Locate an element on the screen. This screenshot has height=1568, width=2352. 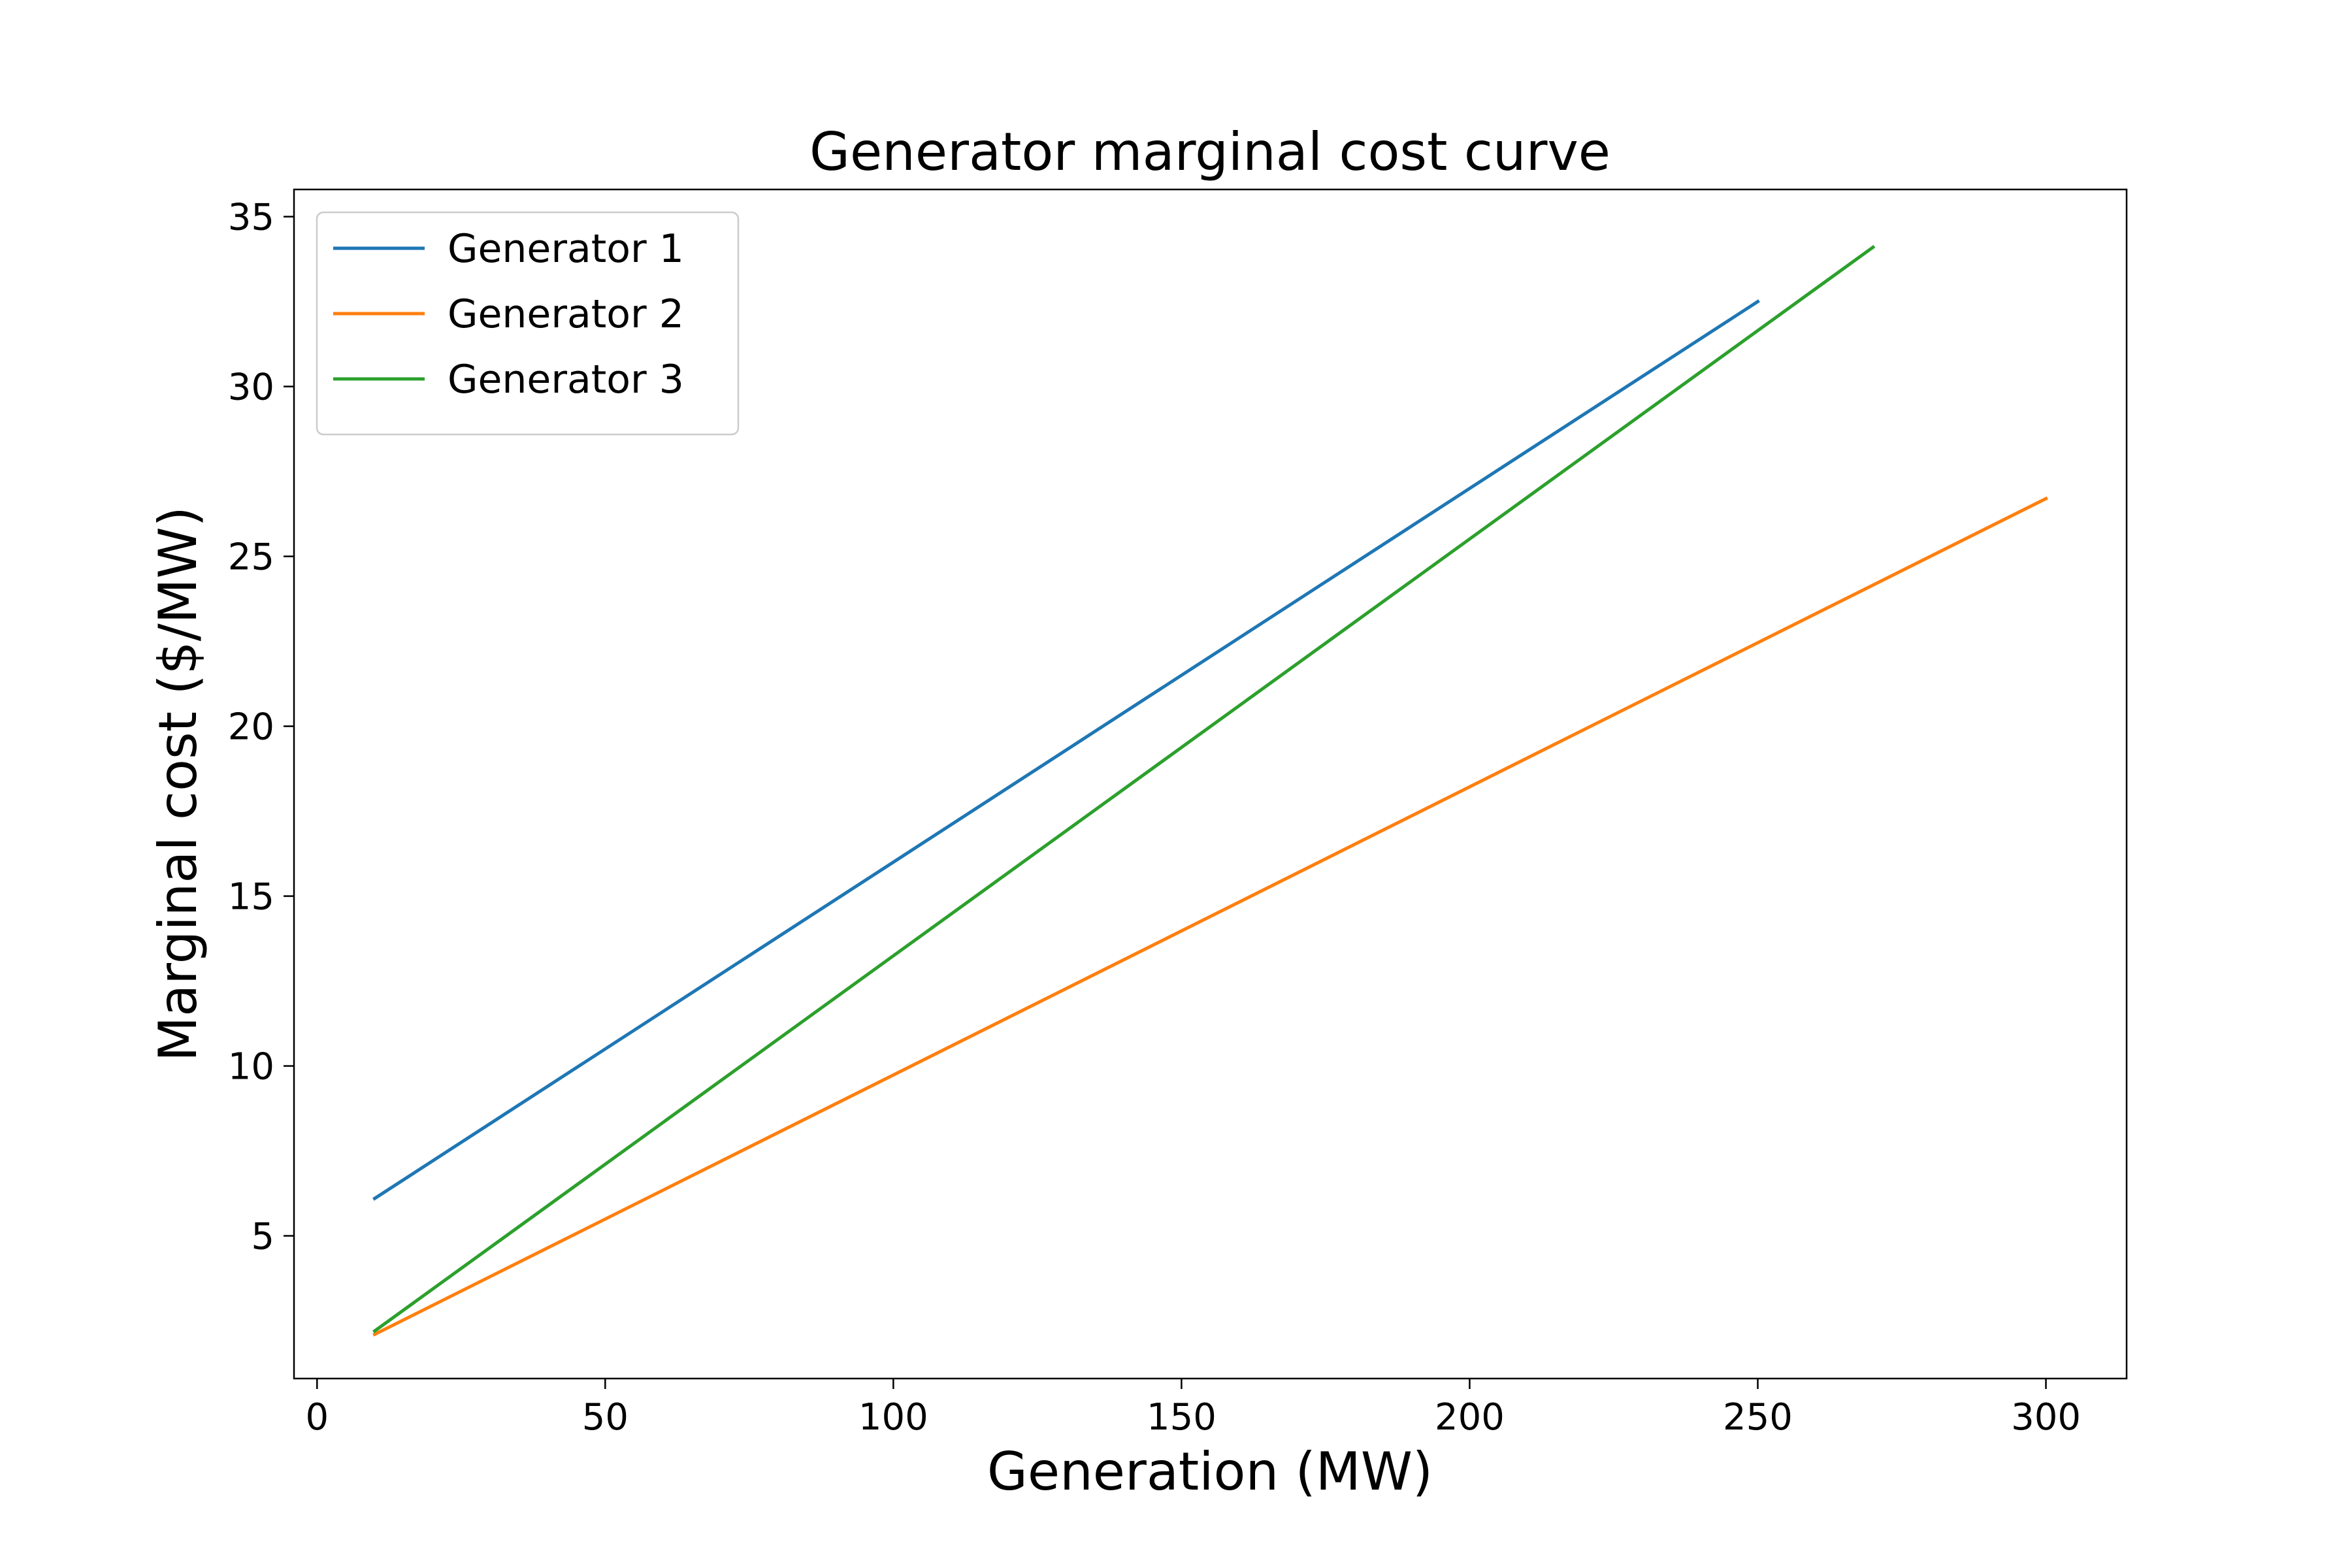
y-tick-label: 10 is located at coordinates (251, 1067).